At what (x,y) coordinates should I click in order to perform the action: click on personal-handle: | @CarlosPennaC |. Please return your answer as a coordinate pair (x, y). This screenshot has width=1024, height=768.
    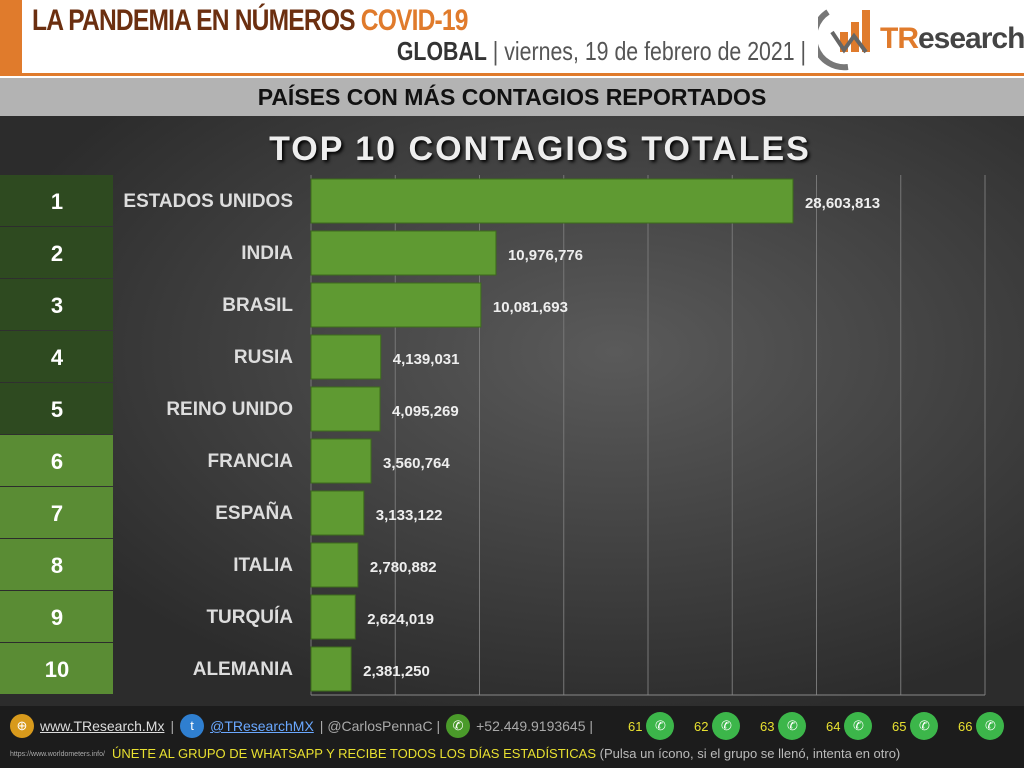
    Looking at the image, I should click on (380, 726).